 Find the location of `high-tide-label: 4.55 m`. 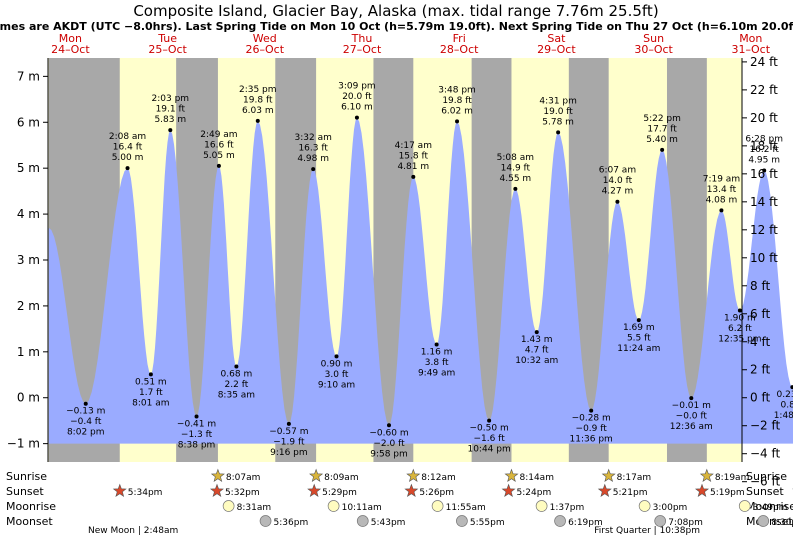

high-tide-label: 4.55 m is located at coordinates (516, 179).